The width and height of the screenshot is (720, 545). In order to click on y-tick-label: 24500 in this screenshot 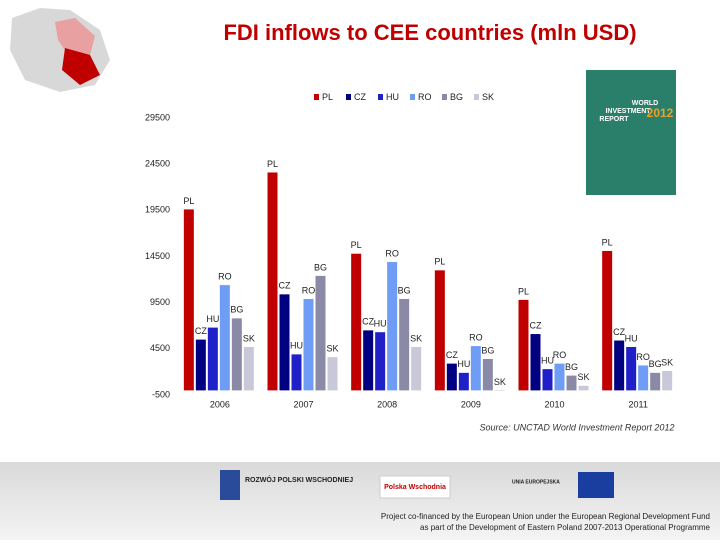, I will do `click(157, 164)`.